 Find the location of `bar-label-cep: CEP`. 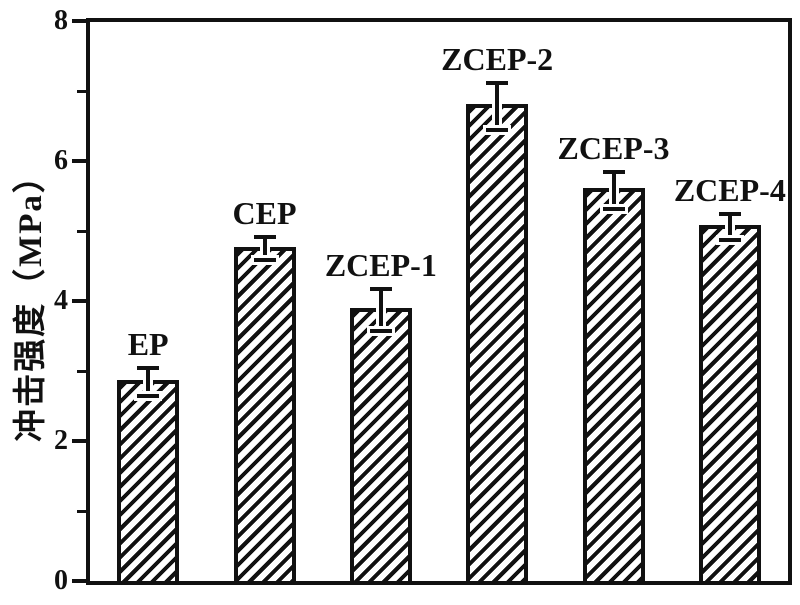

bar-label-cep: CEP is located at coordinates (264, 213).